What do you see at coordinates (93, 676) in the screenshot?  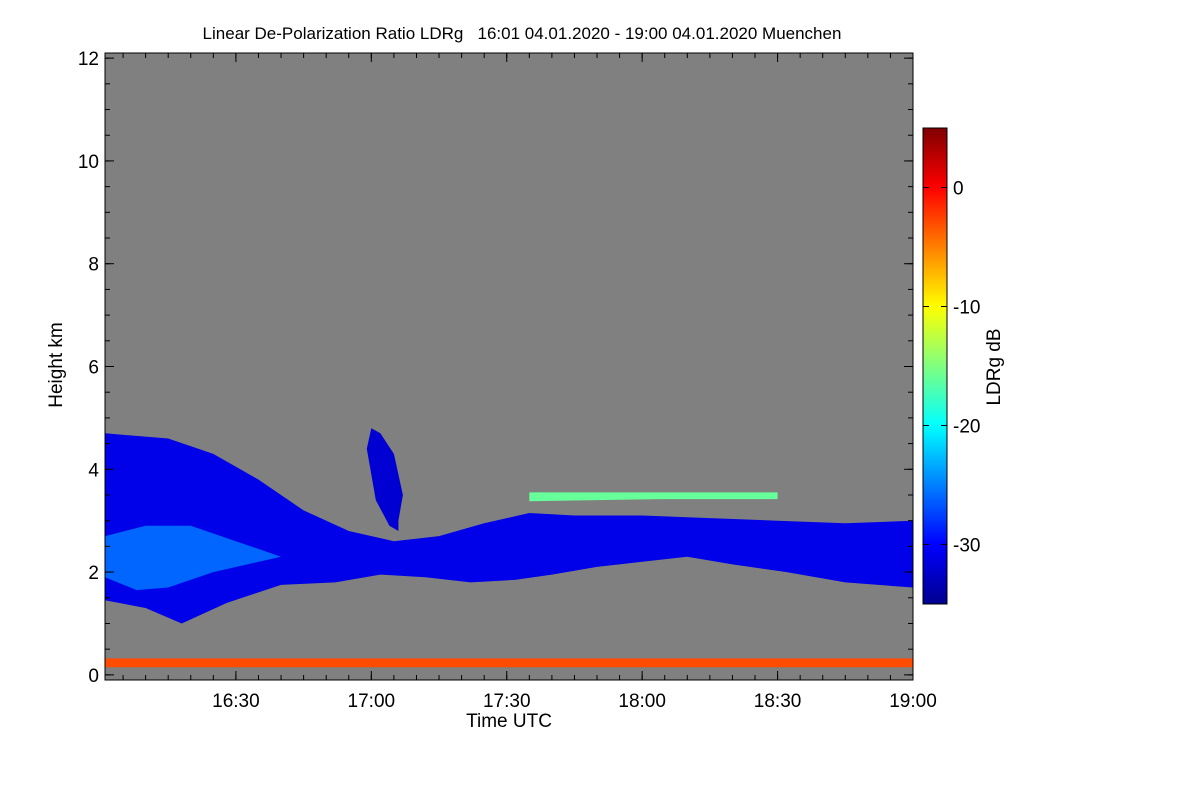 I see `y-tick-label: 0` at bounding box center [93, 676].